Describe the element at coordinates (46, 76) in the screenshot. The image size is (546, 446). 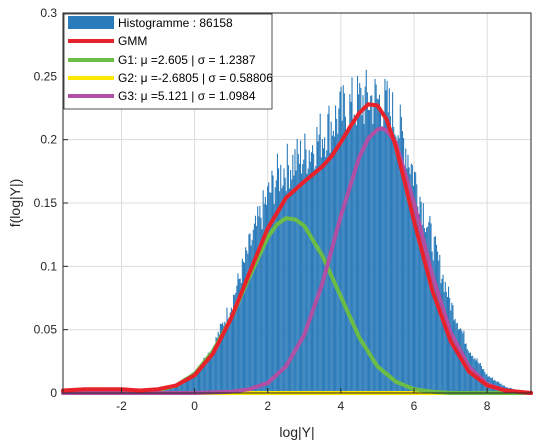
I see `y-tick-label: 0.25` at that location.